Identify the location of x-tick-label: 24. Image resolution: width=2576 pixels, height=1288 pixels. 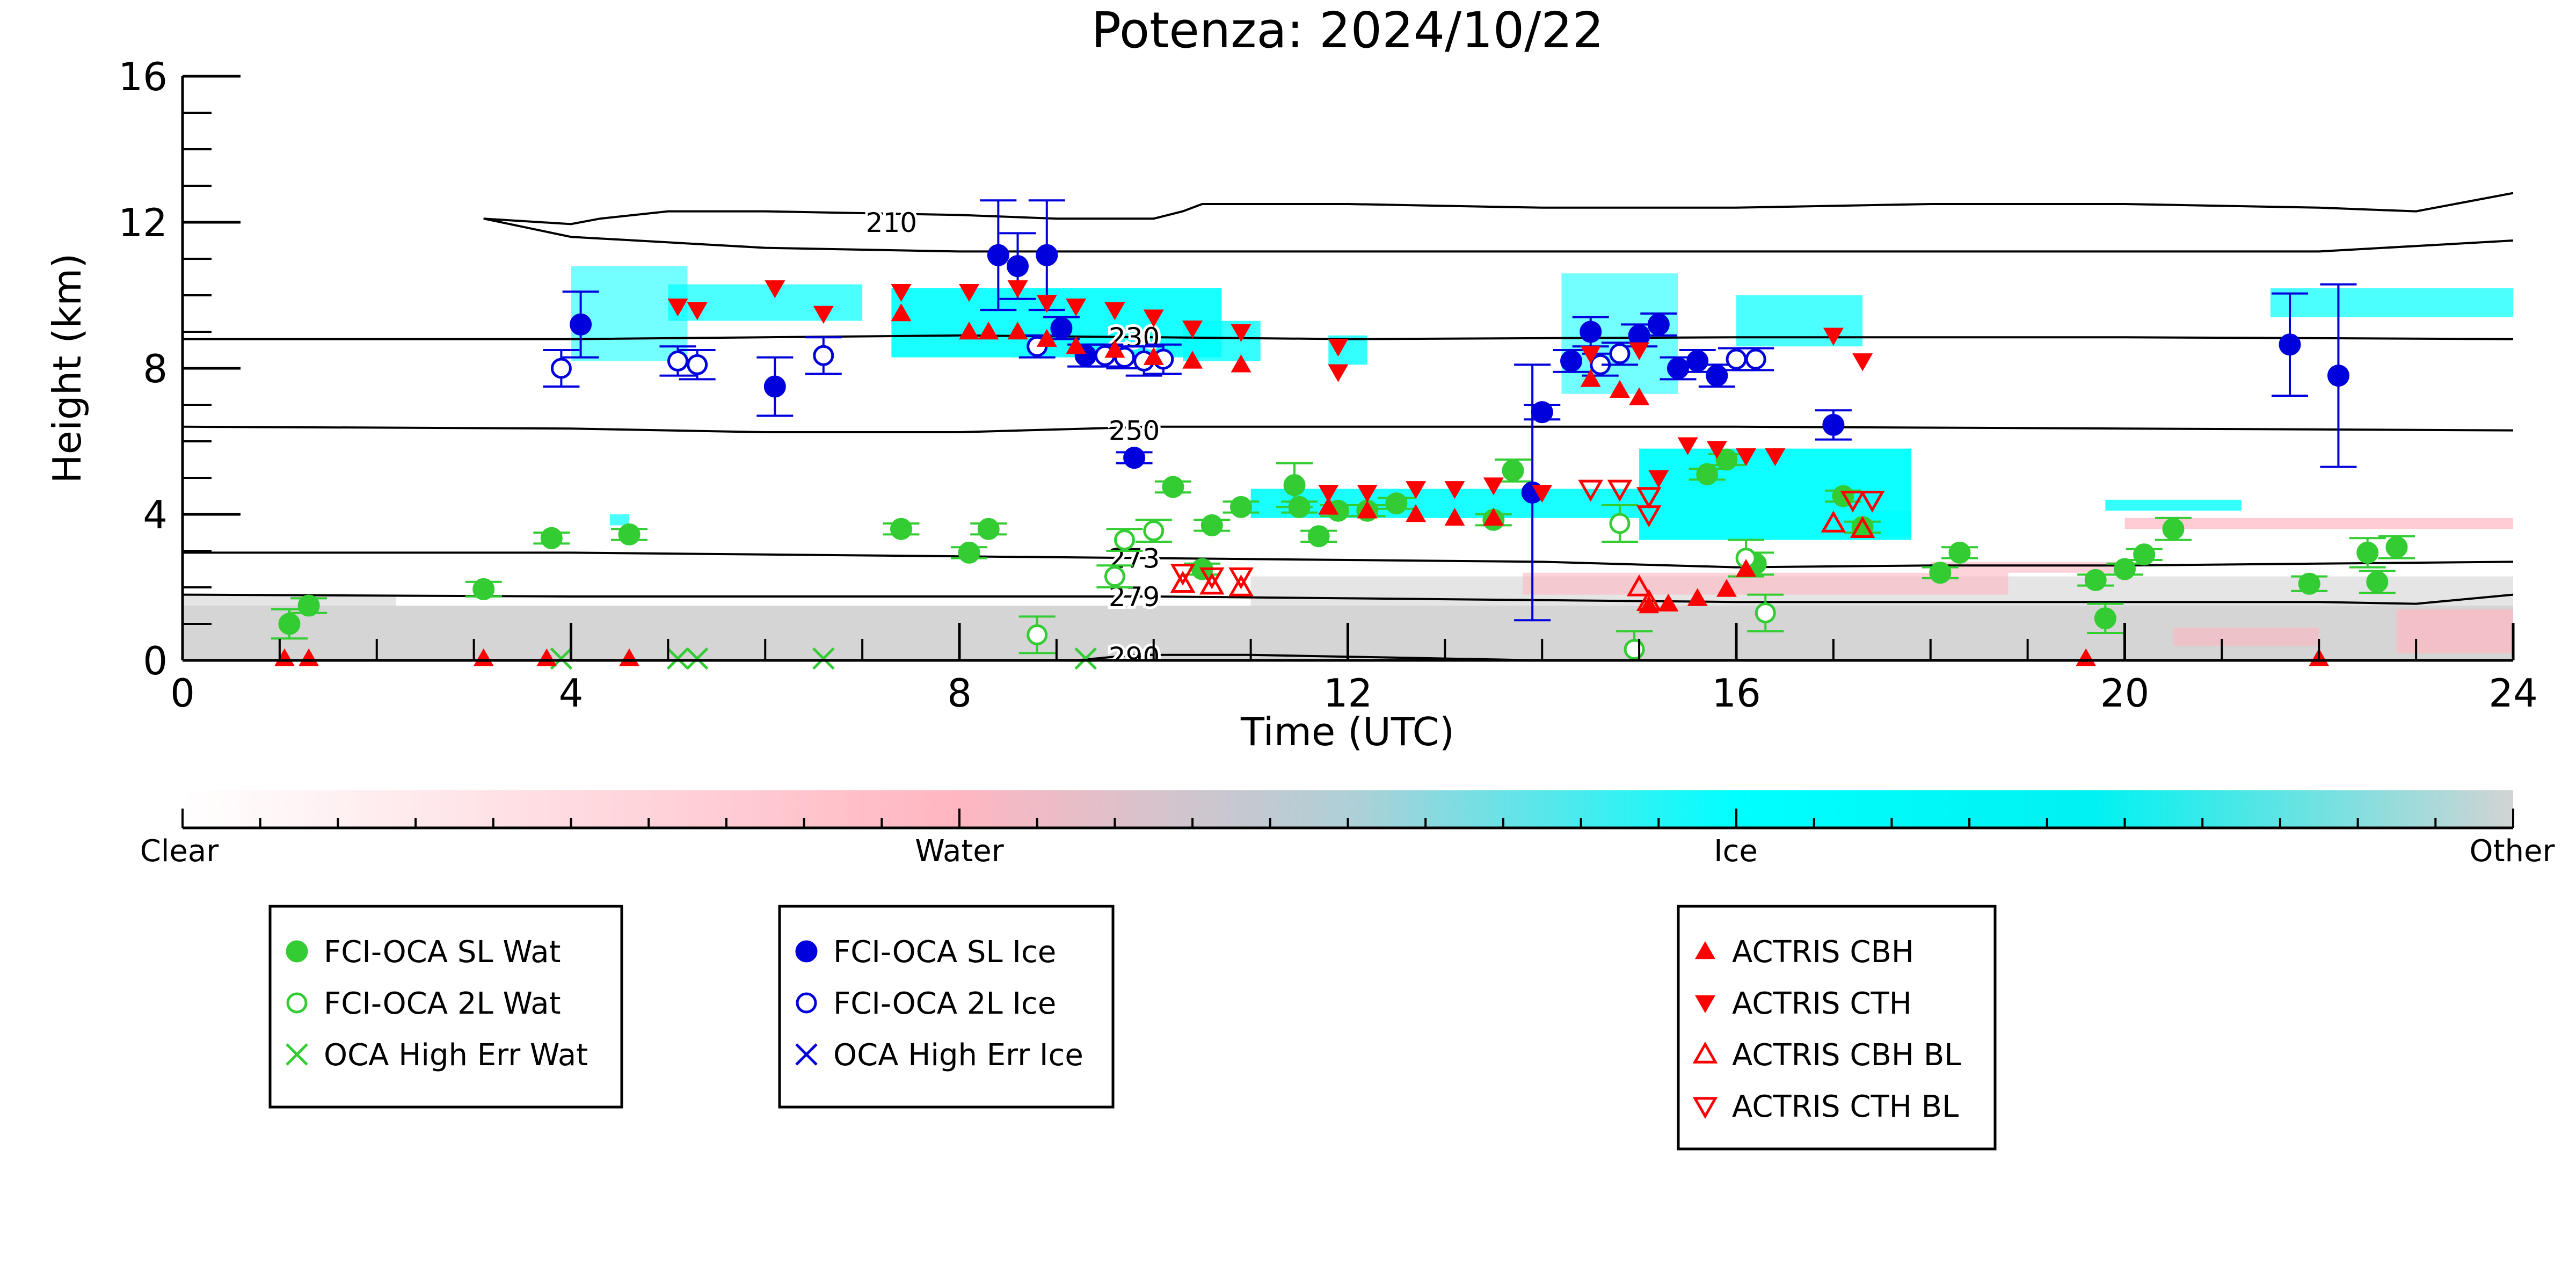
(2513, 693).